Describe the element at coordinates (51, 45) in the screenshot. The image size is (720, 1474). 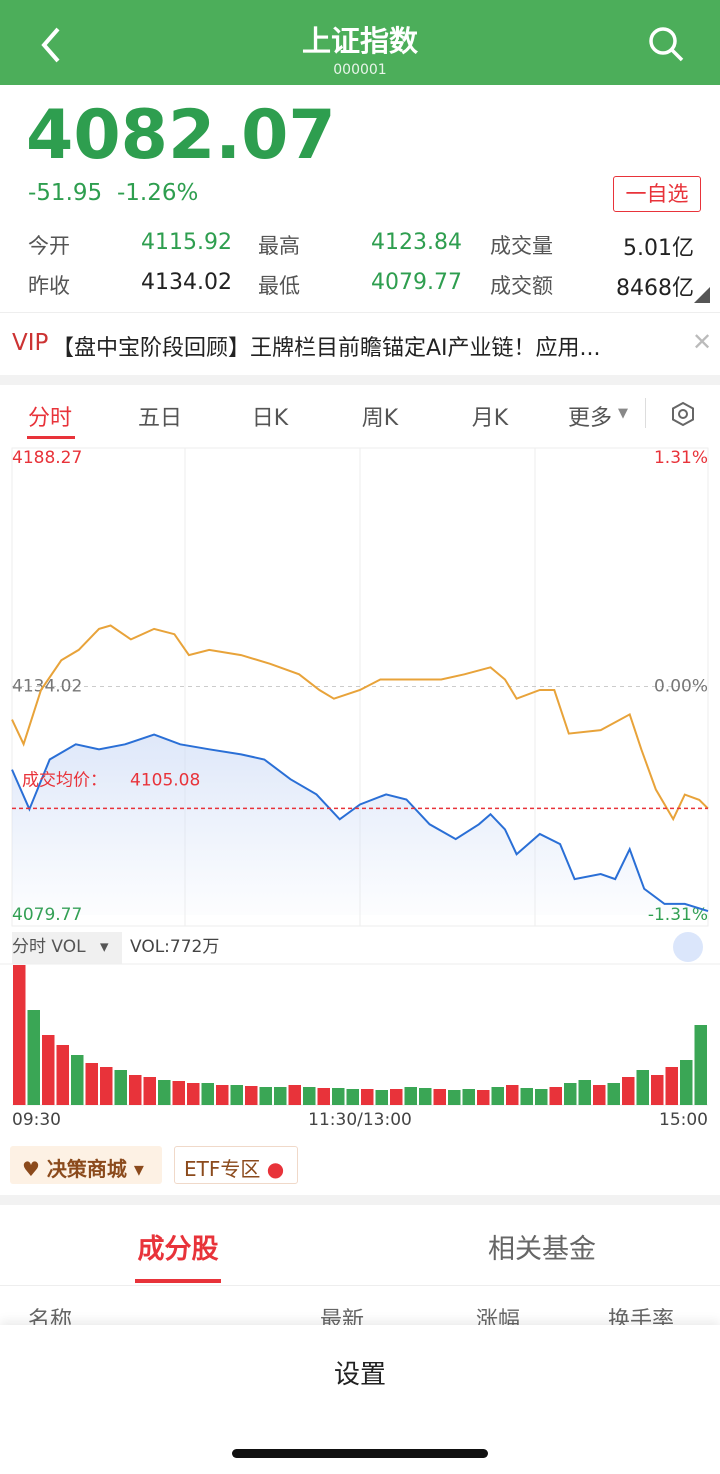
I see `back-button` at that location.